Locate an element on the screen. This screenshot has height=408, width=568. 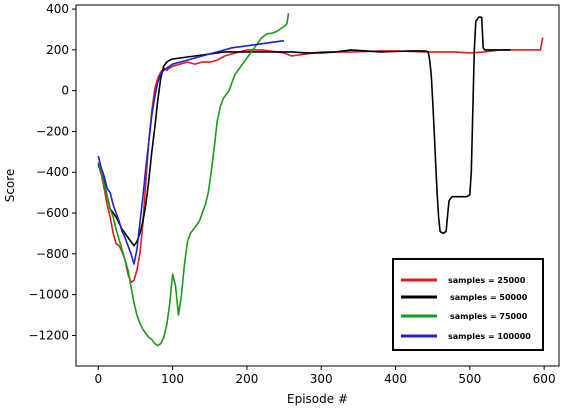
y-tick-label: −1000 is located at coordinates (48, 295).